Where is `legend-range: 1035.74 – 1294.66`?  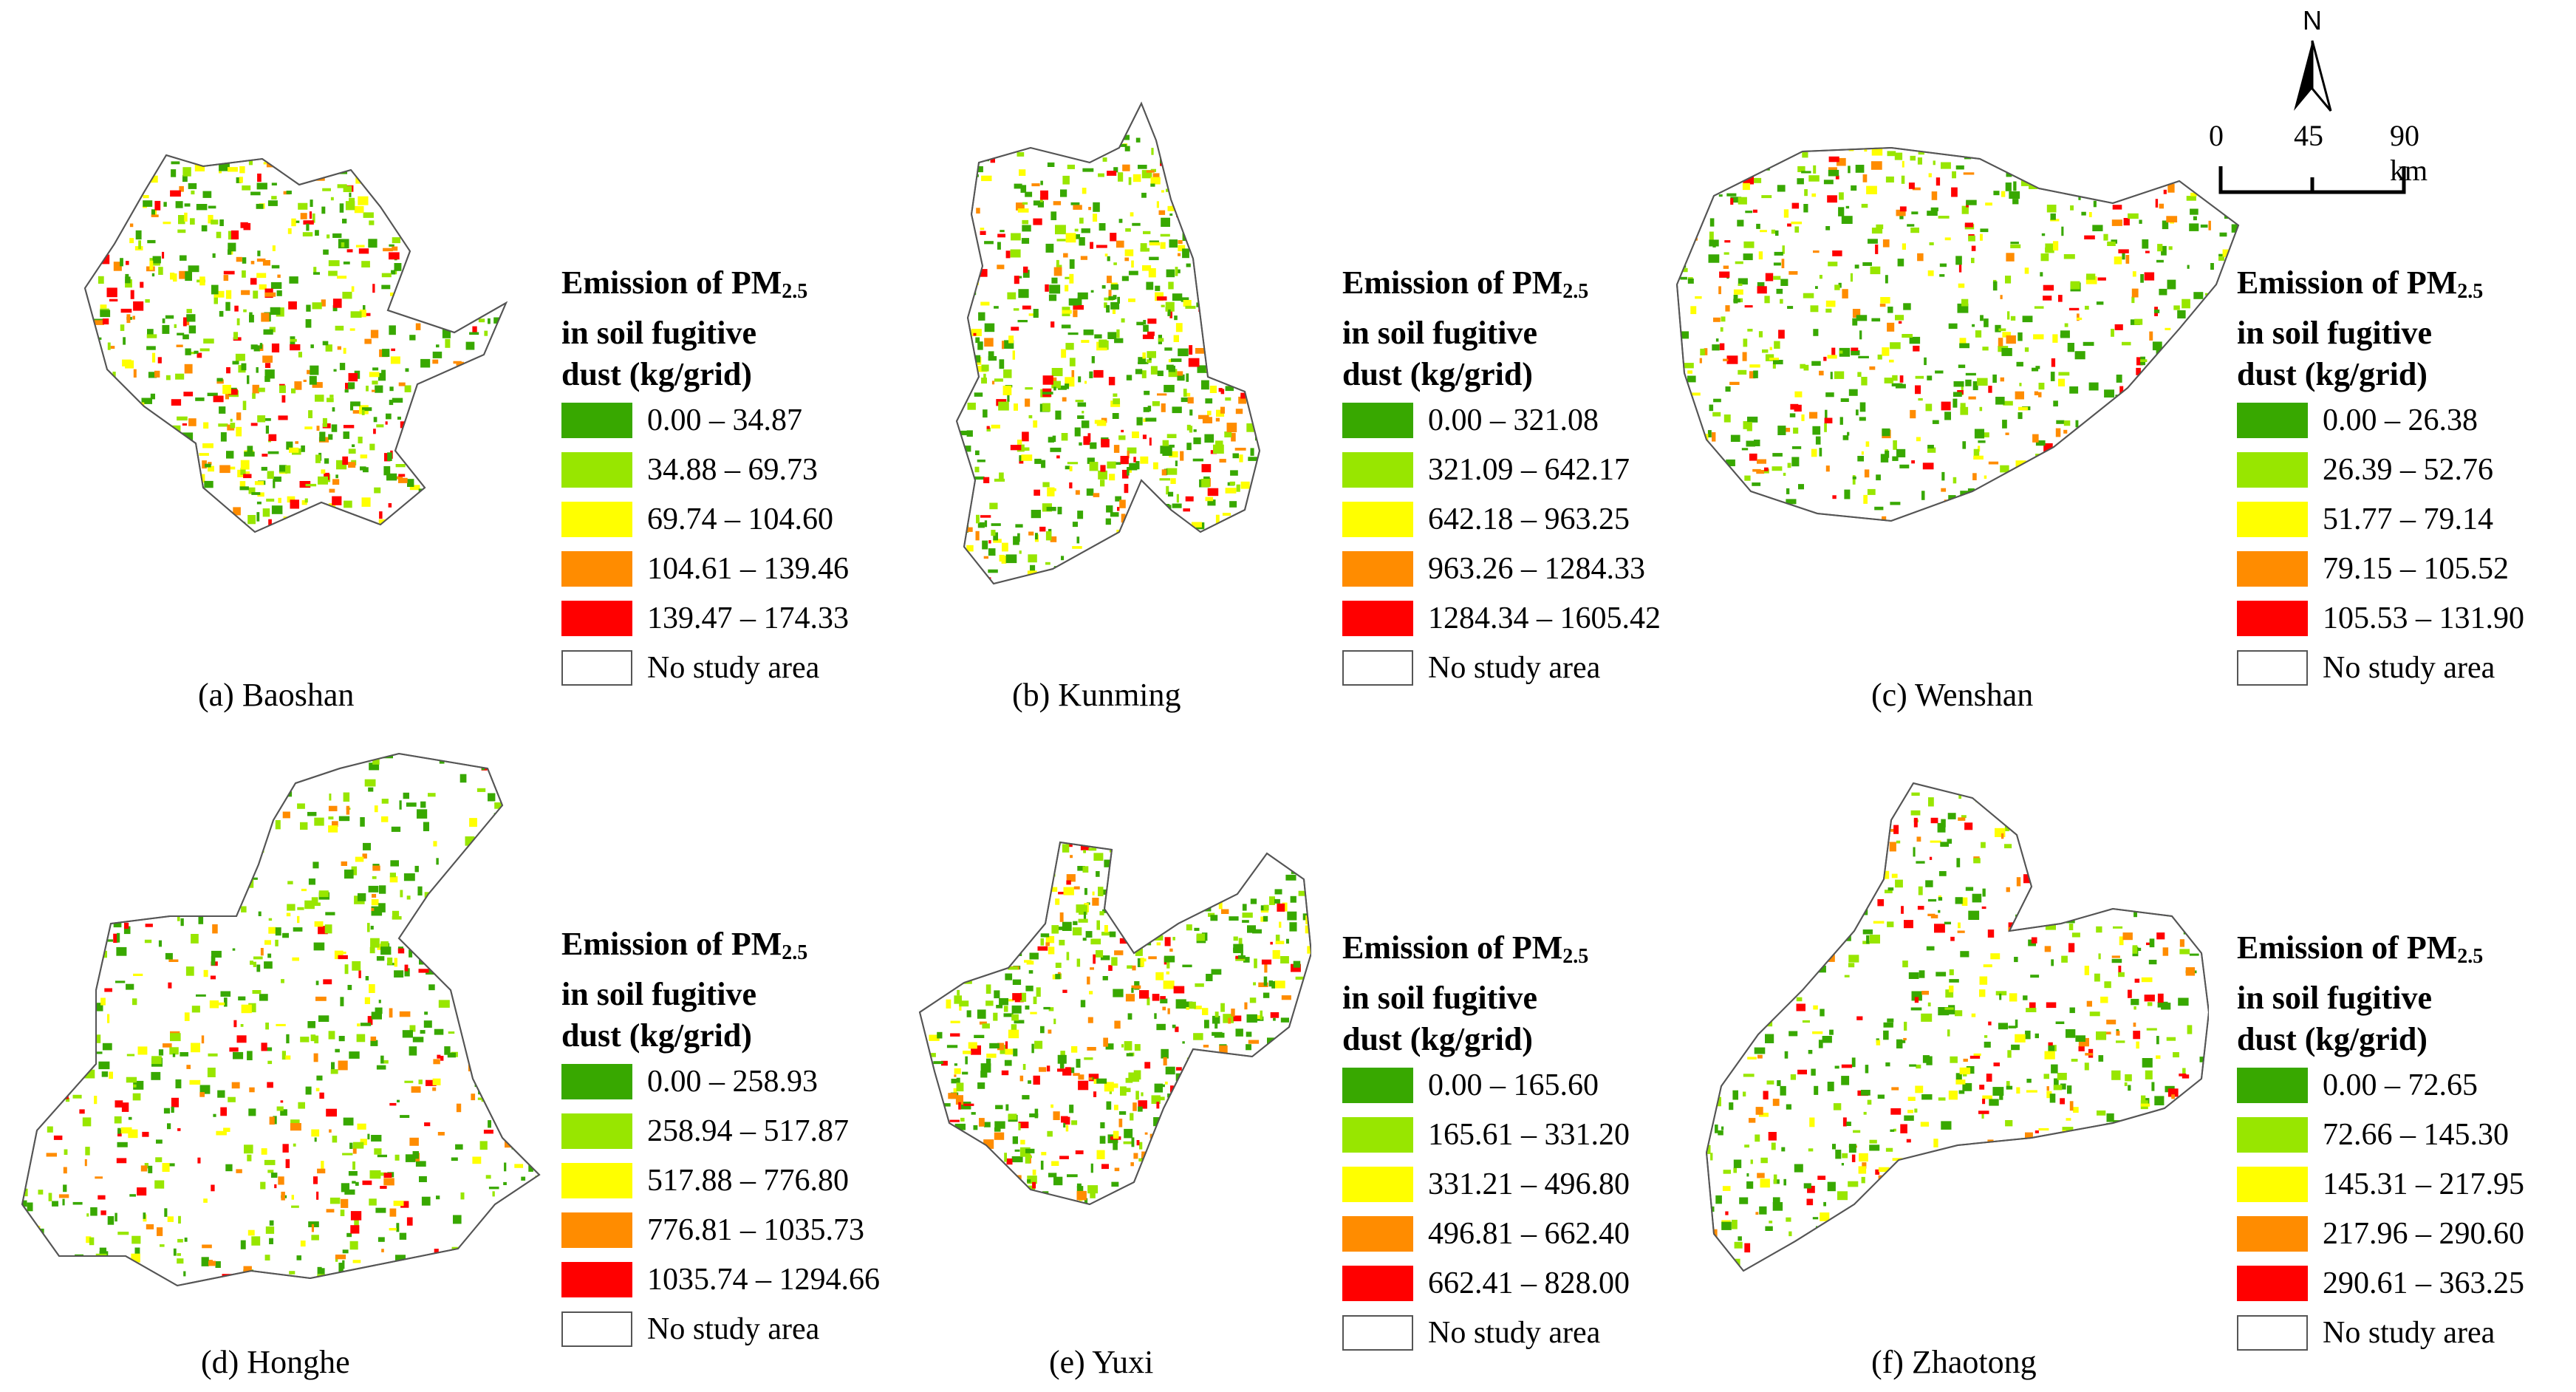
legend-range: 1035.74 – 1294.66 is located at coordinates (764, 1279).